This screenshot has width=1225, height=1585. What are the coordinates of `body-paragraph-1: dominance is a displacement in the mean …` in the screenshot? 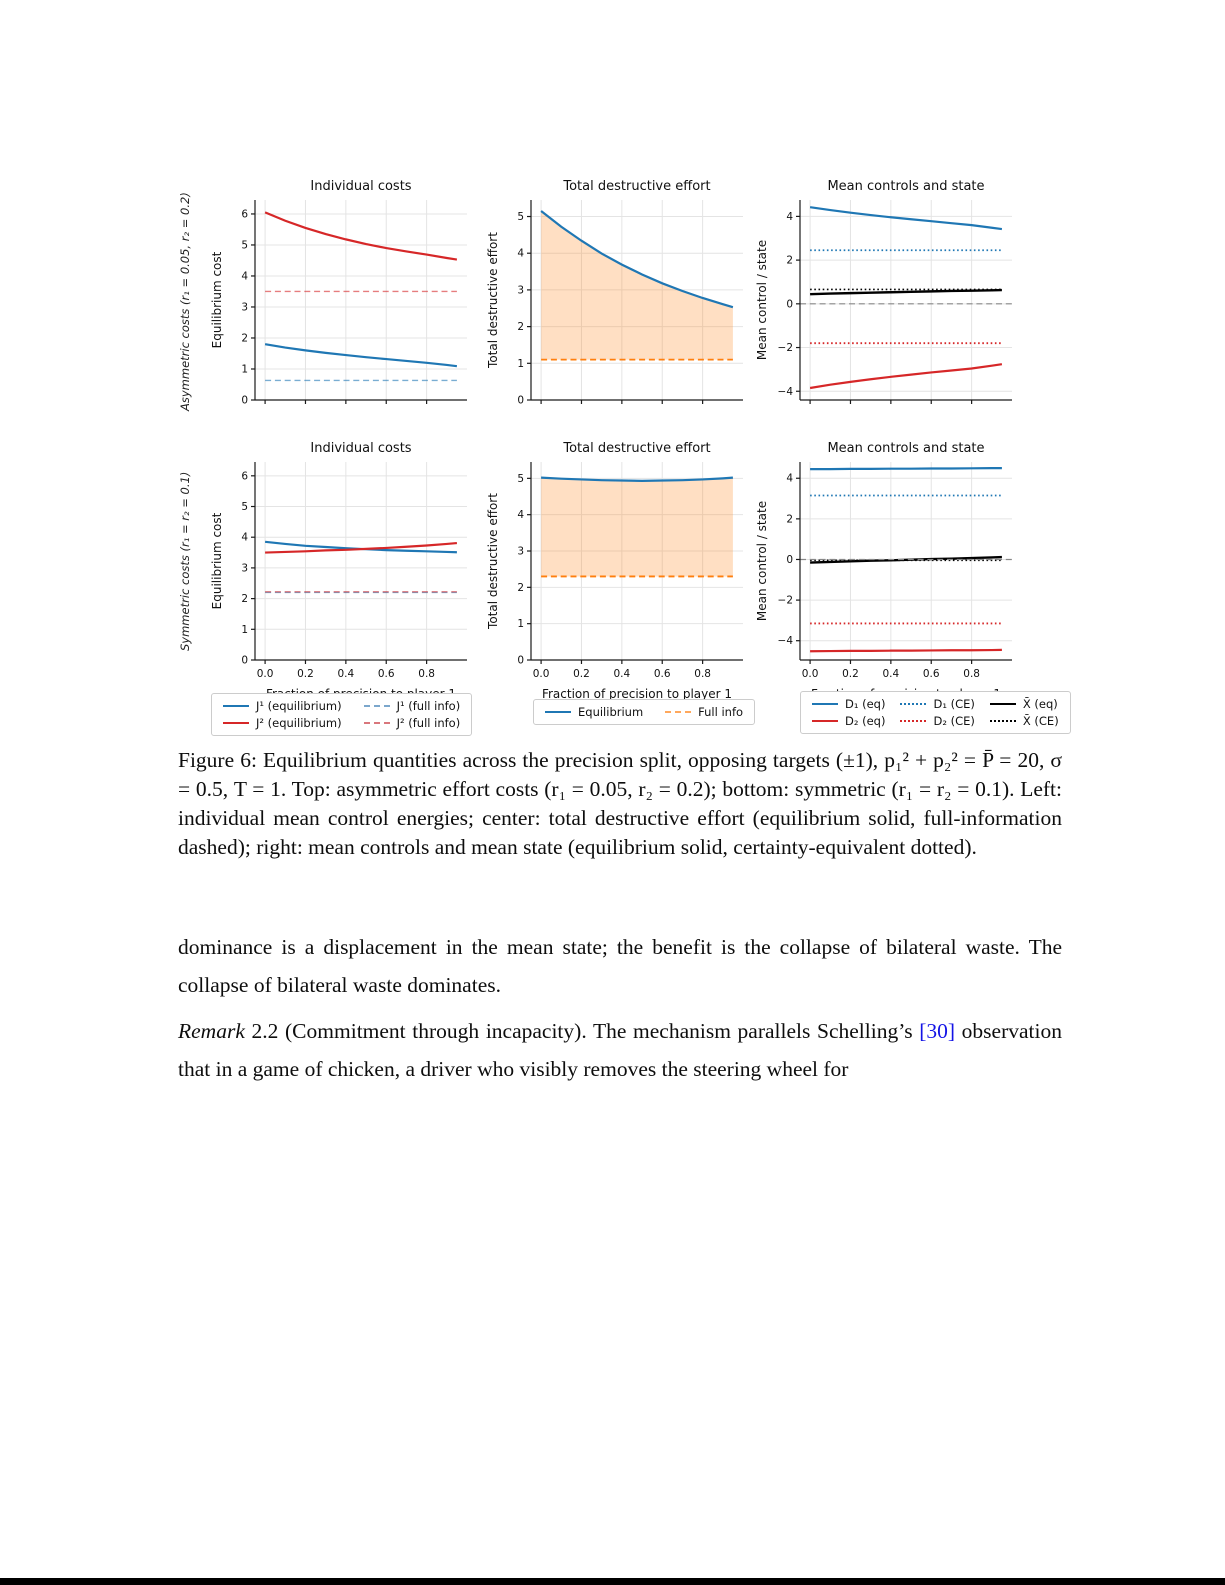 It's located at (620, 966).